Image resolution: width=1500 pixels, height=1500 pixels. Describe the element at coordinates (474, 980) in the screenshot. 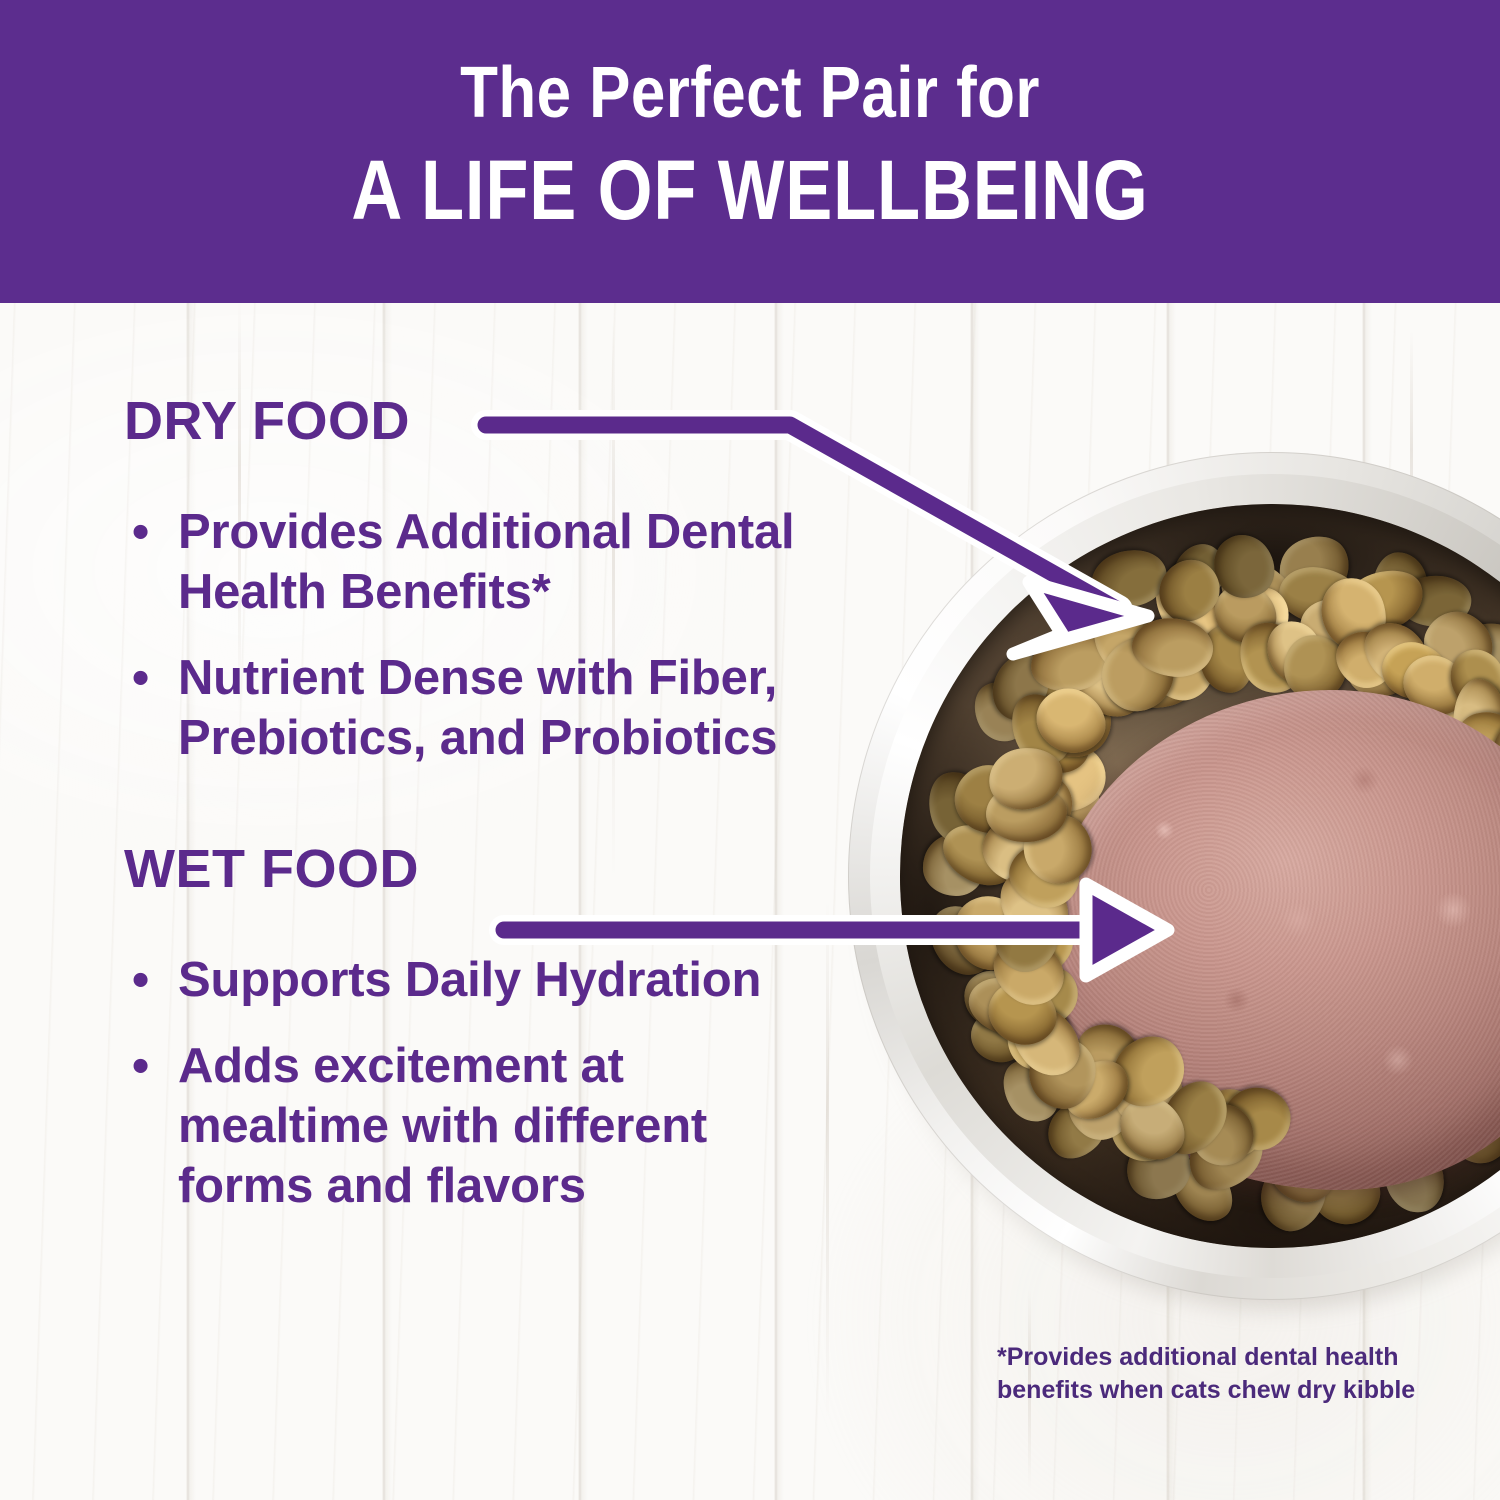

I see `bullet-item: Supports Daily Hydration` at that location.